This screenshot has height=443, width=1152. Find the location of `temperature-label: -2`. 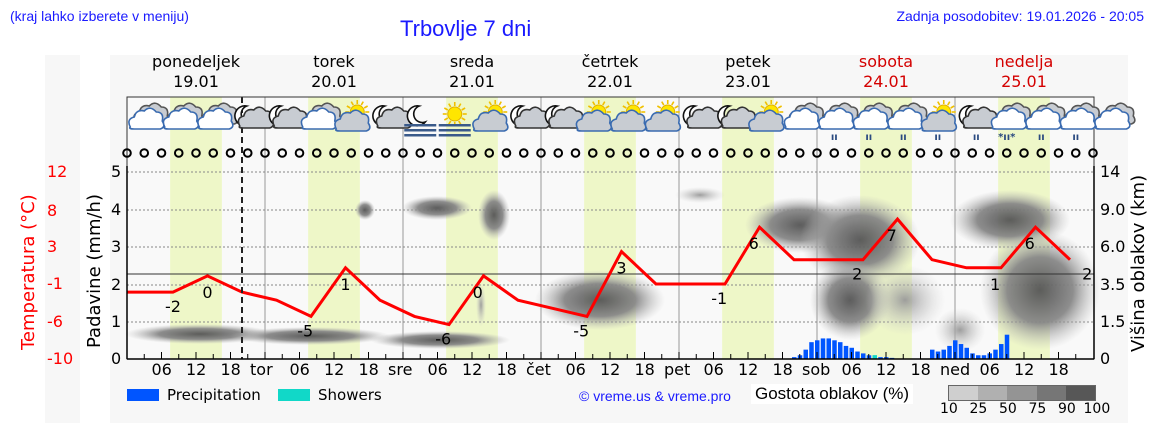

temperature-label: -2 is located at coordinates (173, 306).